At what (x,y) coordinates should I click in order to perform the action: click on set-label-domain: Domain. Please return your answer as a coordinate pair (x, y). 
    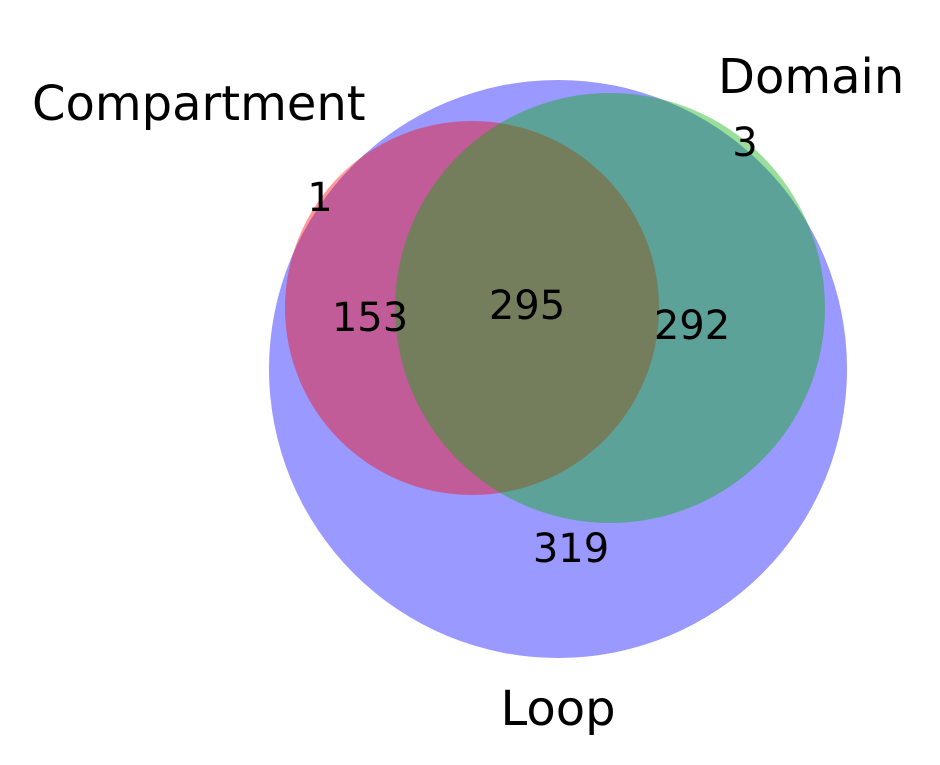
    Looking at the image, I should click on (811, 77).